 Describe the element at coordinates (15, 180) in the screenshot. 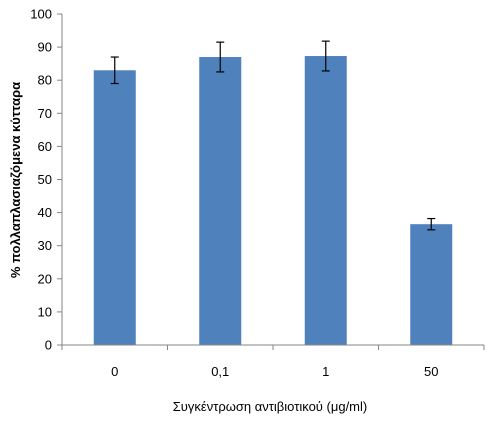

I see `y-axis-title: % πολλαπλασιαζόμενα κύτταρα` at that location.